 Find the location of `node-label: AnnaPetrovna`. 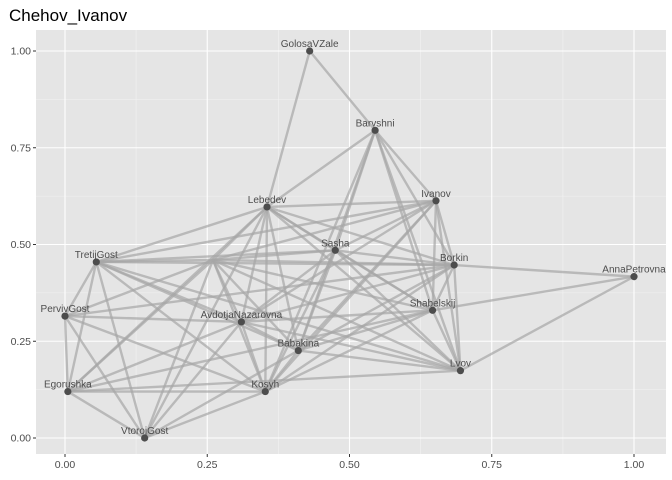

node-label: AnnaPetrovna is located at coordinates (634, 270).